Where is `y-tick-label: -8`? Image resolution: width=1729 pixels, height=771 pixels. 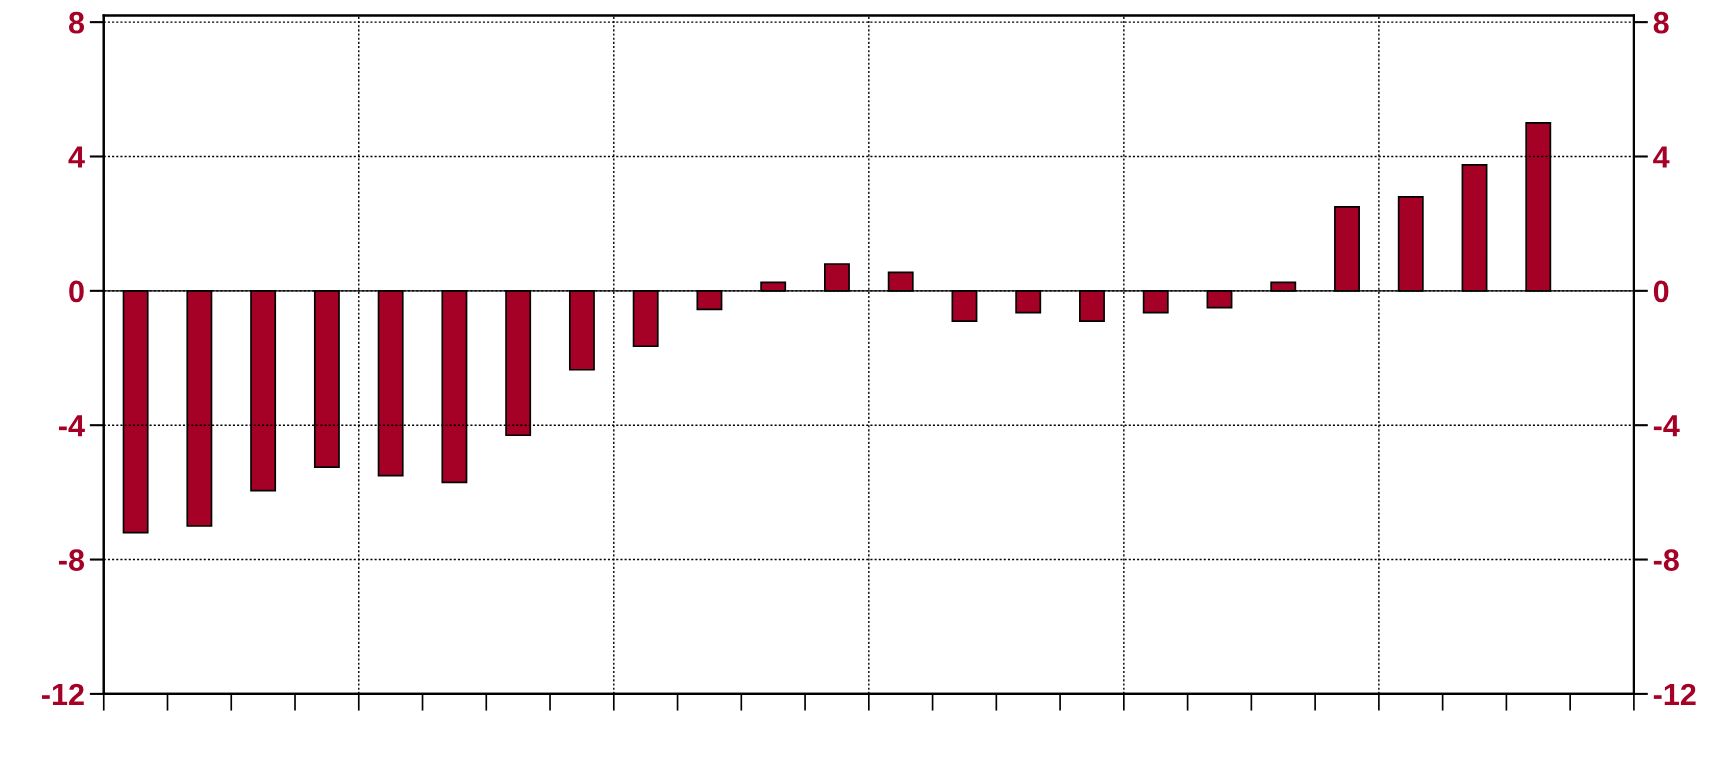
y-tick-label: -8 is located at coordinates (72, 560).